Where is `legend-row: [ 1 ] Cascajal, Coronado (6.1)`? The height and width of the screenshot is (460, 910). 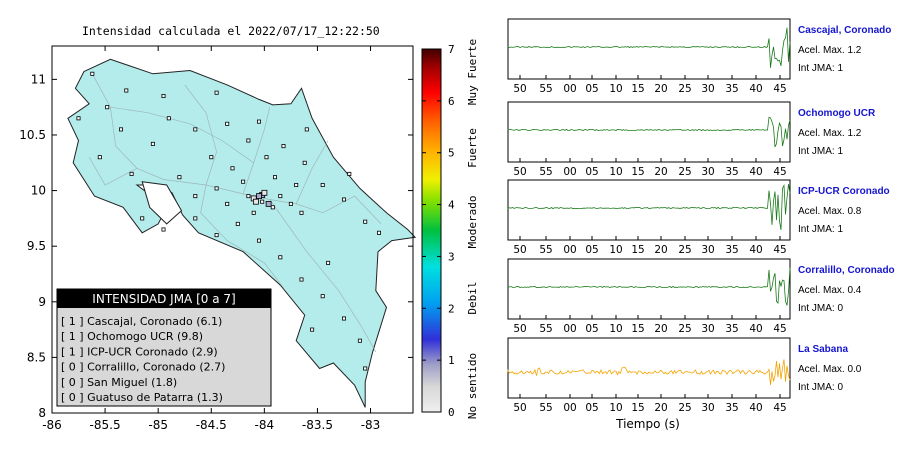
legend-row: [ 1 ] Cascajal, Coronado (6.1) is located at coordinates (141, 321).